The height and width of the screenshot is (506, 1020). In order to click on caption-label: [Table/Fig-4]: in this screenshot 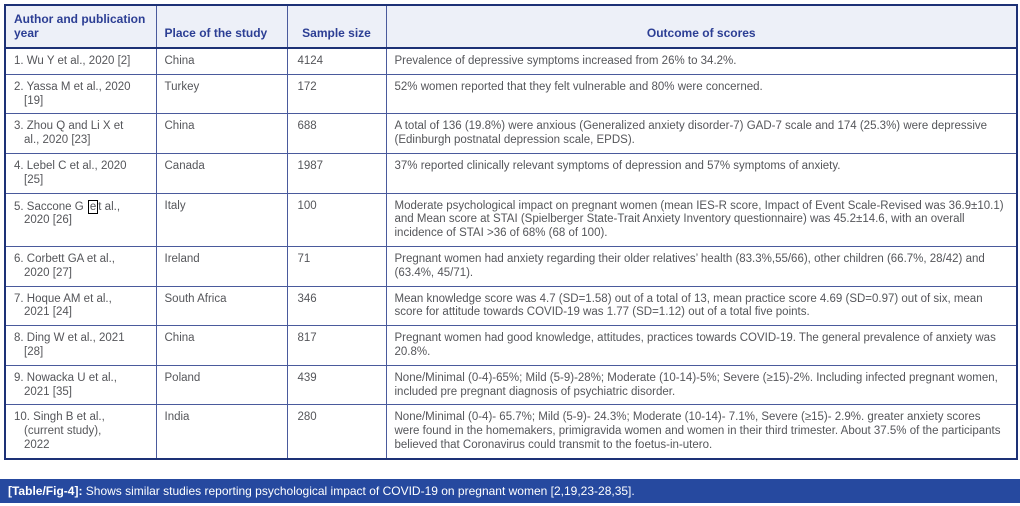, I will do `click(45, 491)`.